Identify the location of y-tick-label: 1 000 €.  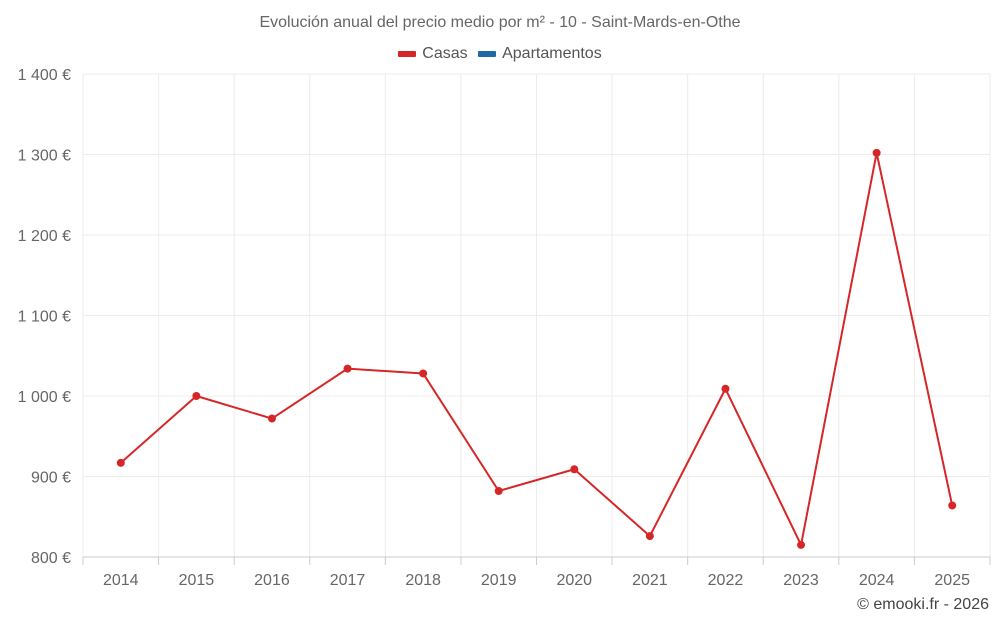
(44, 397).